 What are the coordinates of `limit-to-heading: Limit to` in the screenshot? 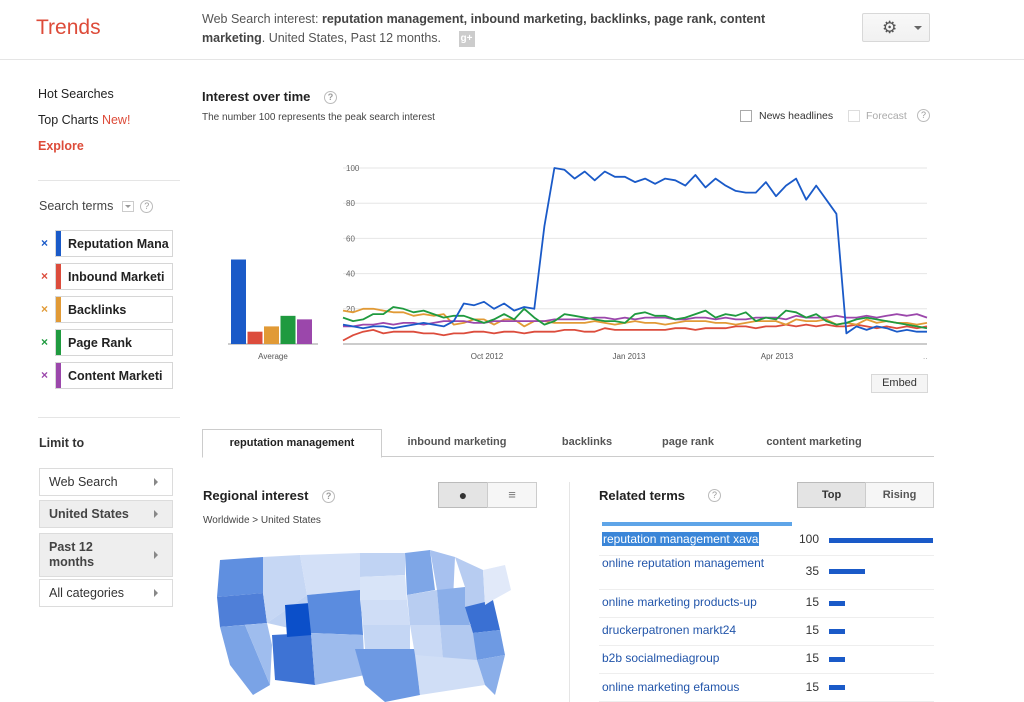 It's located at (62, 443).